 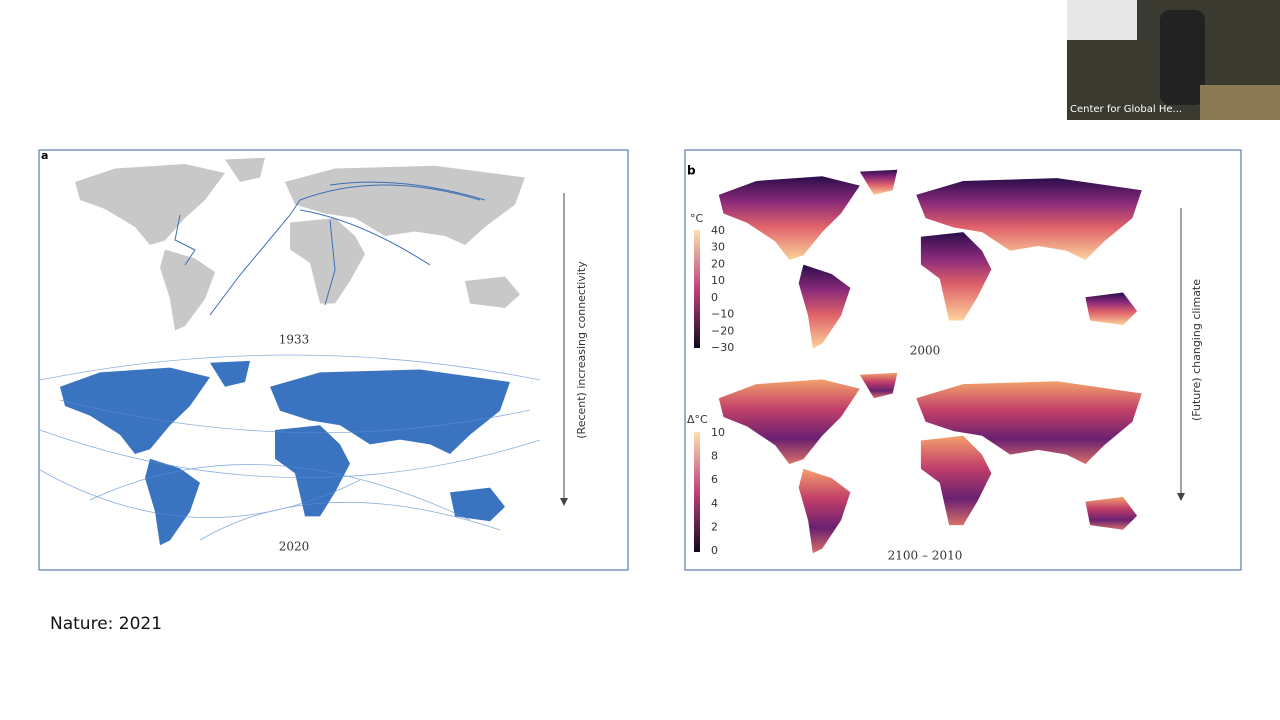 What do you see at coordinates (294, 340) in the screenshot?
I see `caption: 1933` at bounding box center [294, 340].